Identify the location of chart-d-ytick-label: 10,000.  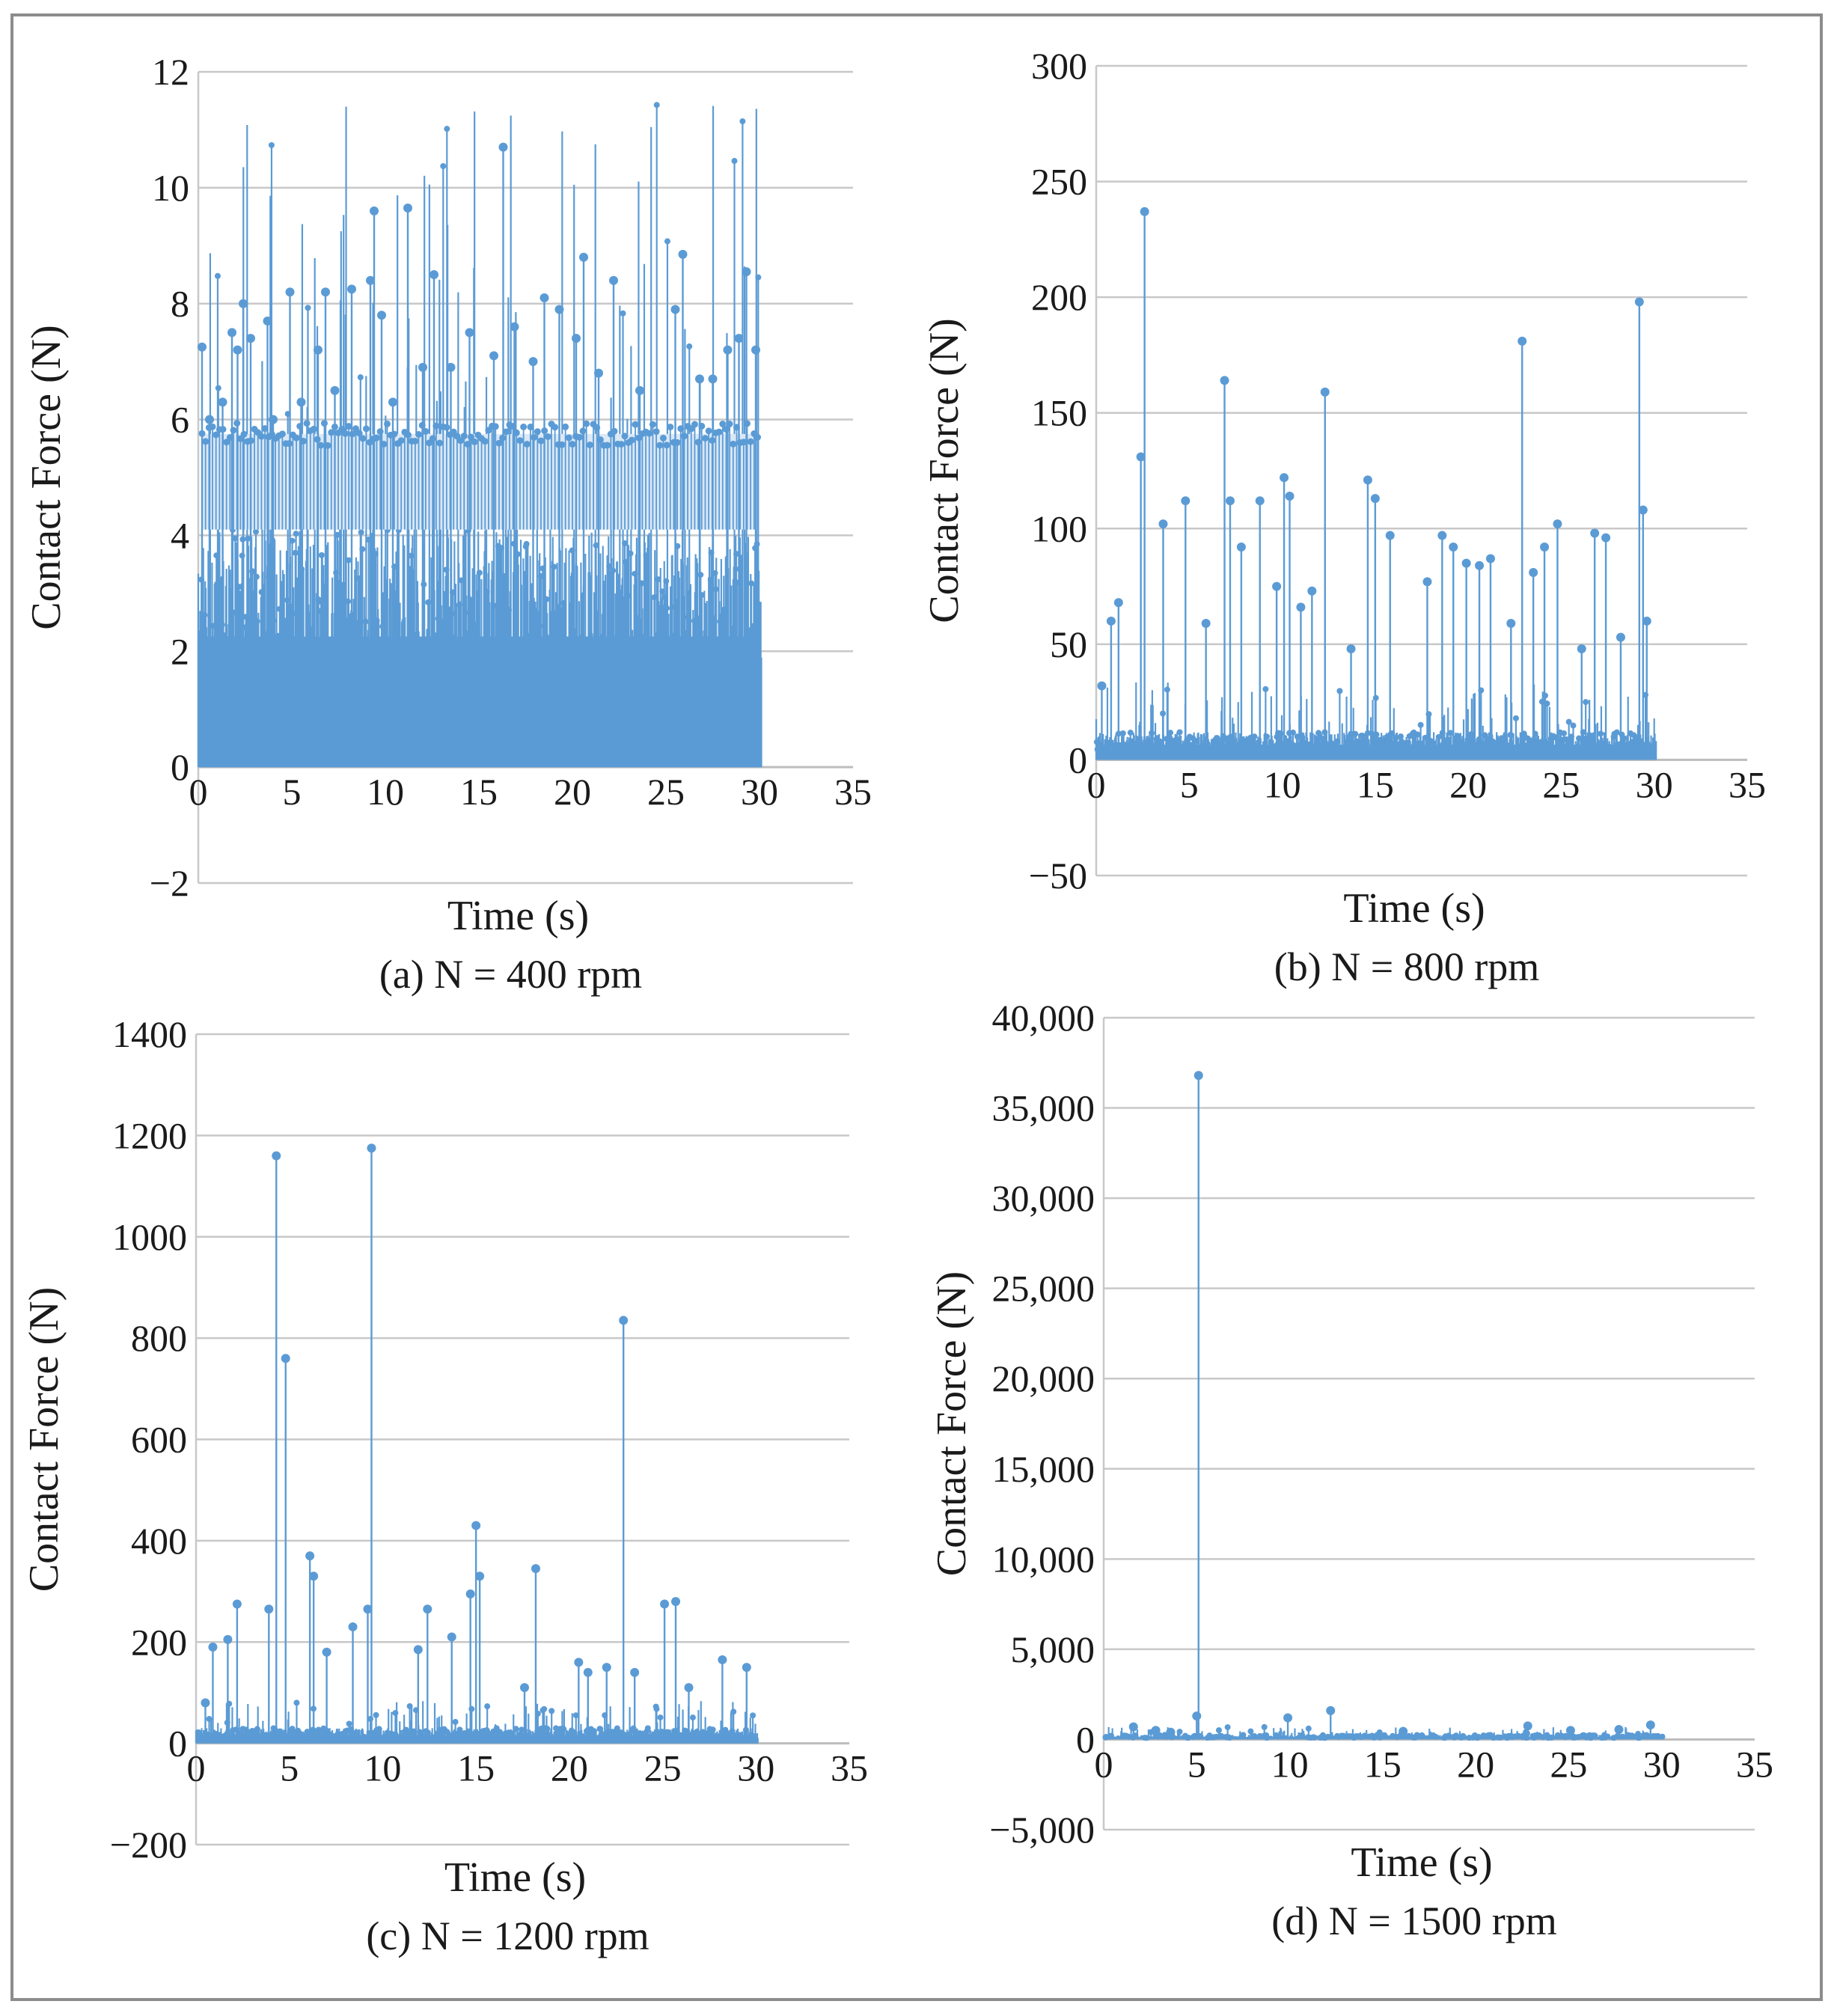
(1043, 1559).